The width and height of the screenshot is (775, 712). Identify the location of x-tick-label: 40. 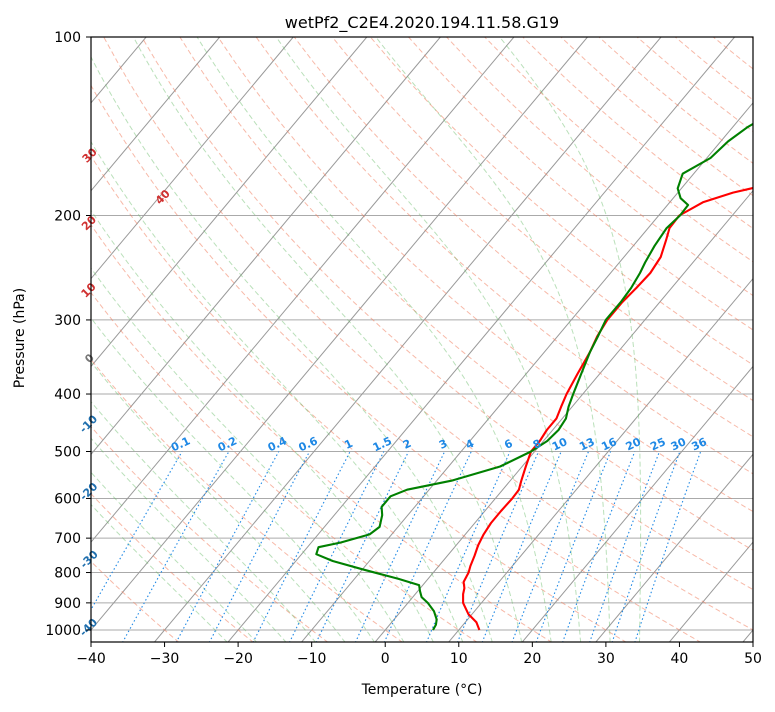
(680, 659).